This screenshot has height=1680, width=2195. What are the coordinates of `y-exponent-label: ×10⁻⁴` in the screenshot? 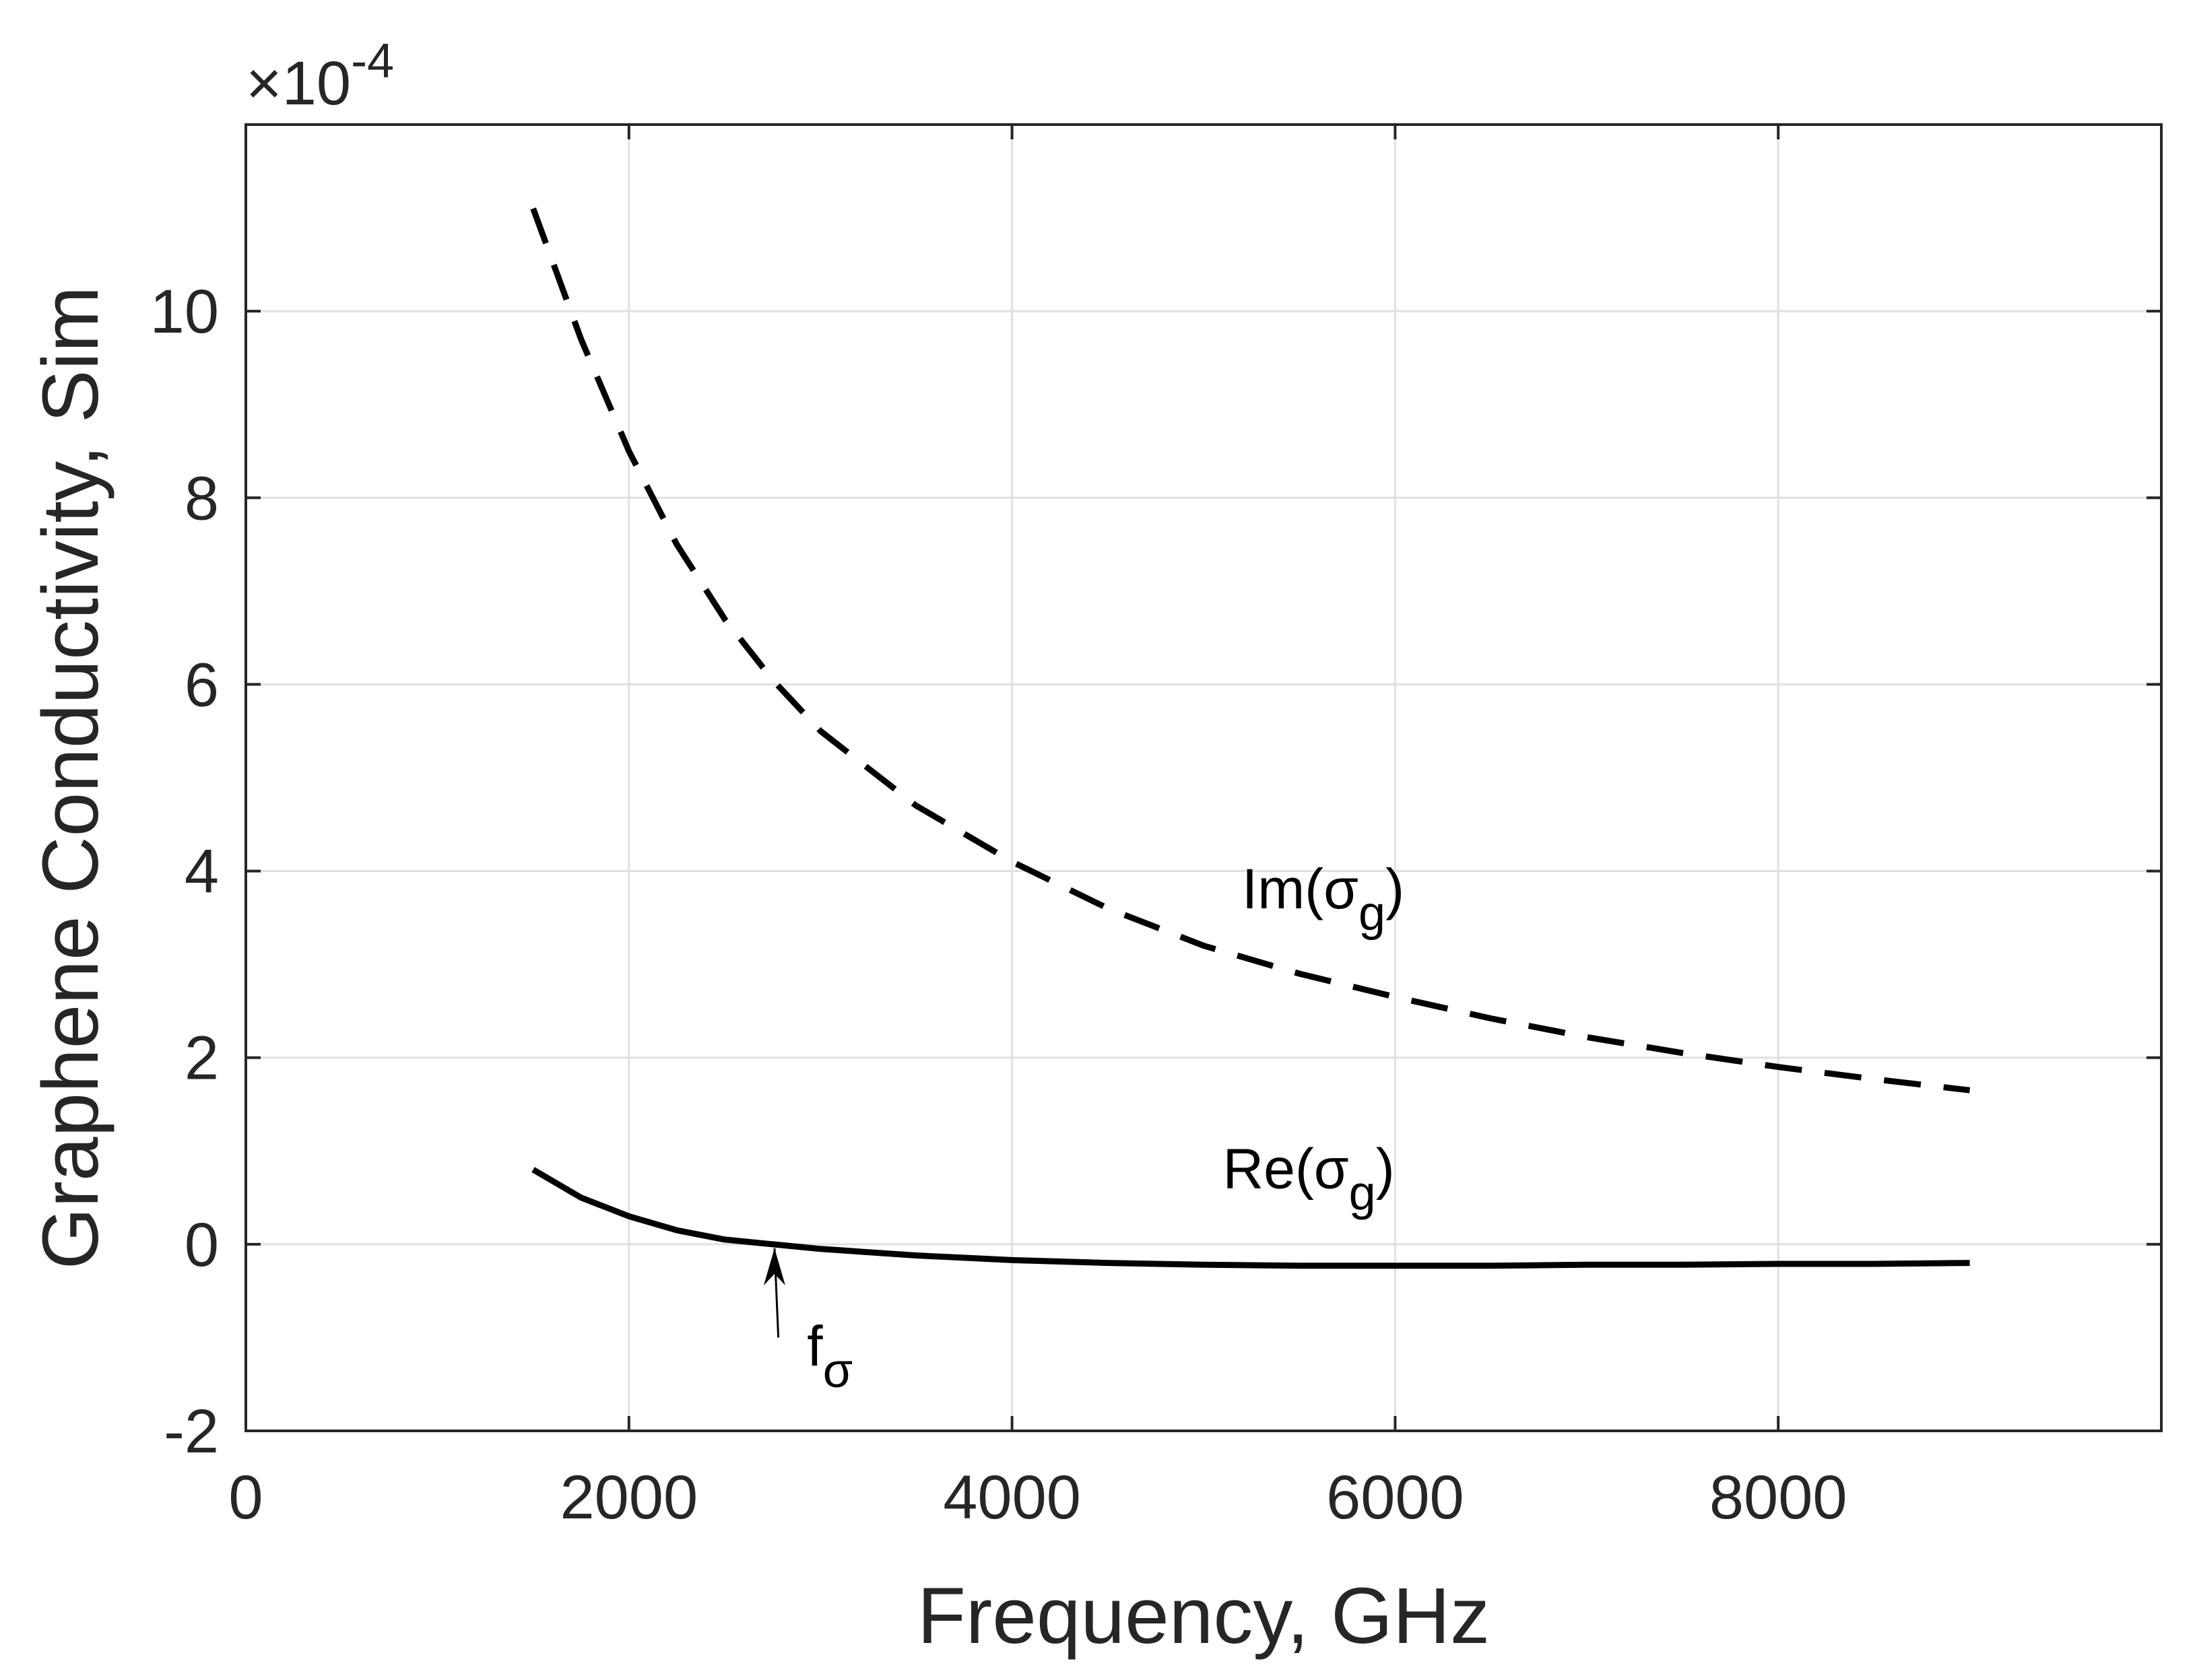 It's located at (320, 76).